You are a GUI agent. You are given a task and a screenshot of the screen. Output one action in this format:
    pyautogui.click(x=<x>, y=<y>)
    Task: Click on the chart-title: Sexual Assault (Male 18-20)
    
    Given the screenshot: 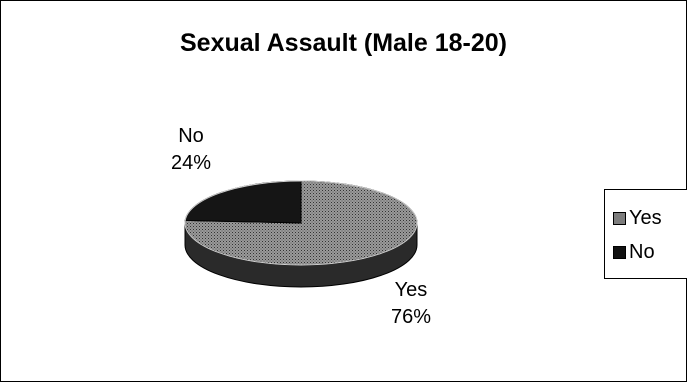 What is the action you would take?
    pyautogui.click(x=343, y=43)
    